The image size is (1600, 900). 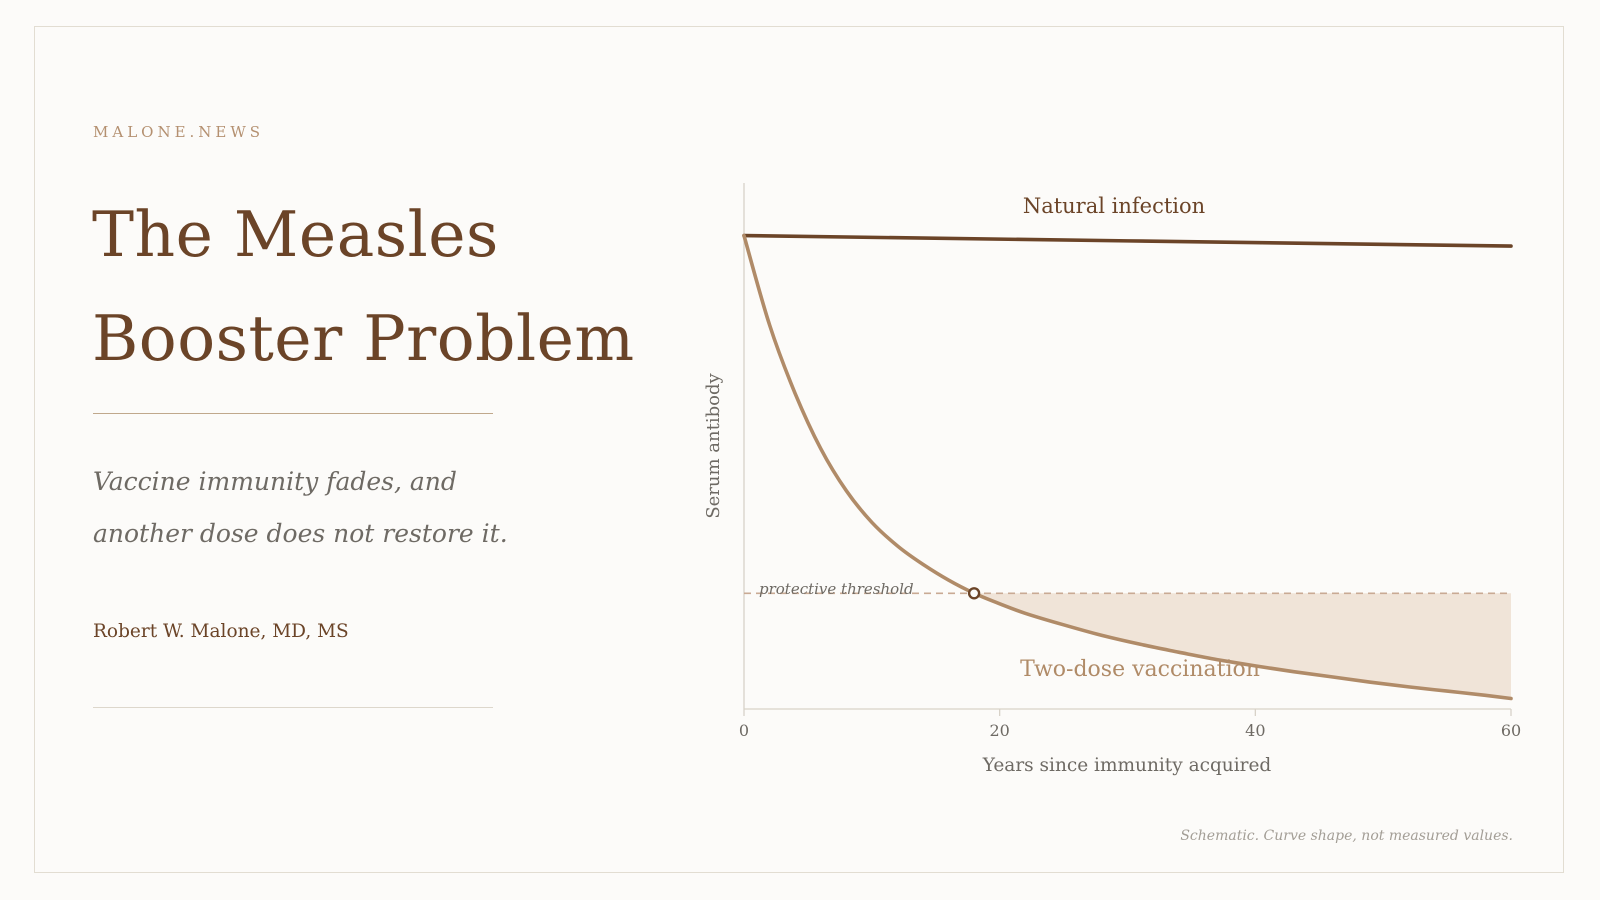 I want to click on brand-label: MALONE.NEWS, so click(x=179, y=132).